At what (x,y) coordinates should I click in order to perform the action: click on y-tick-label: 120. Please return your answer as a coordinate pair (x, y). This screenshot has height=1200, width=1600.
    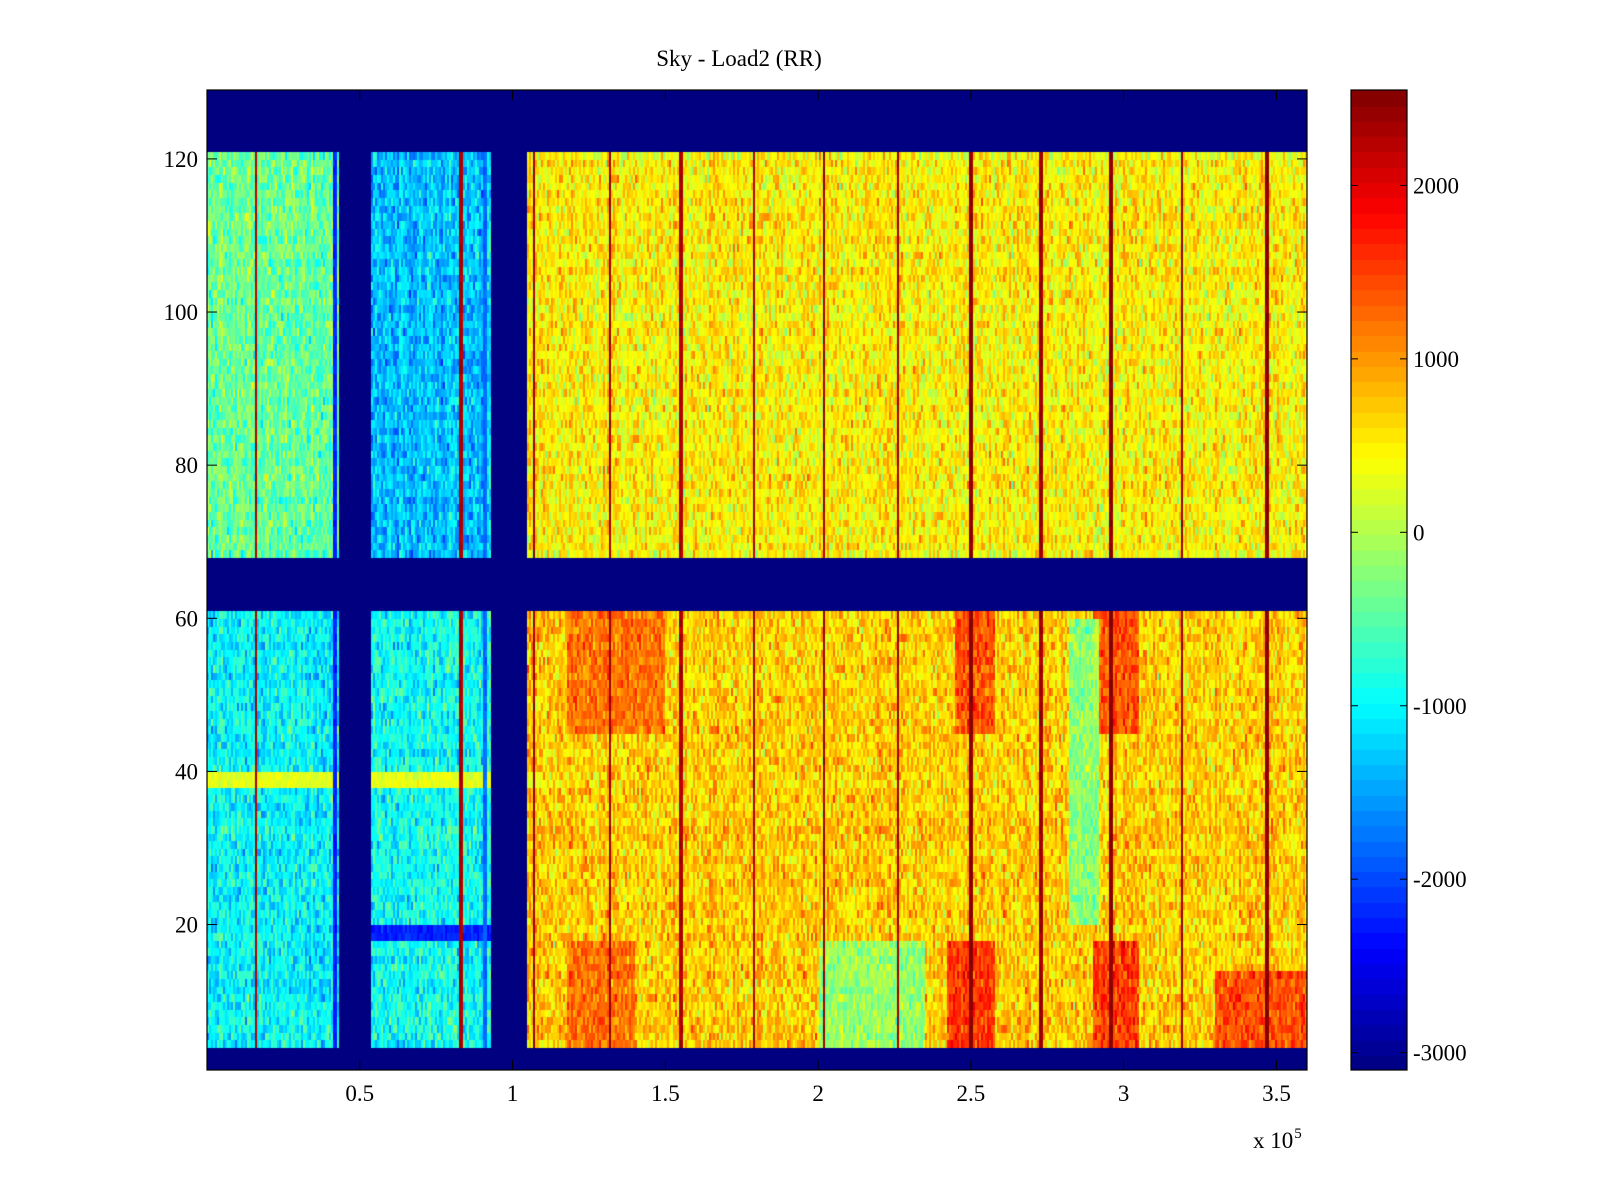
    Looking at the image, I should click on (181, 159).